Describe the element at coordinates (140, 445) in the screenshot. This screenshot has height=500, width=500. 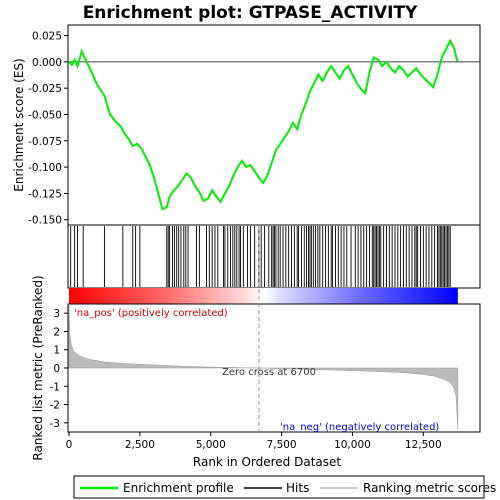
I see `x-tick-label: 2,500` at that location.